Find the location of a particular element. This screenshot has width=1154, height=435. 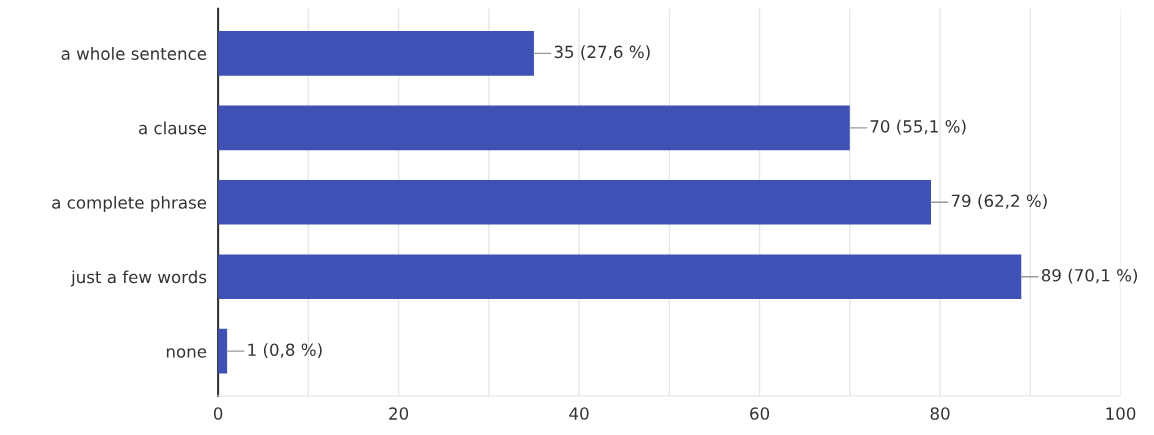

y-tick-label: a complete phrase is located at coordinates (129, 204).